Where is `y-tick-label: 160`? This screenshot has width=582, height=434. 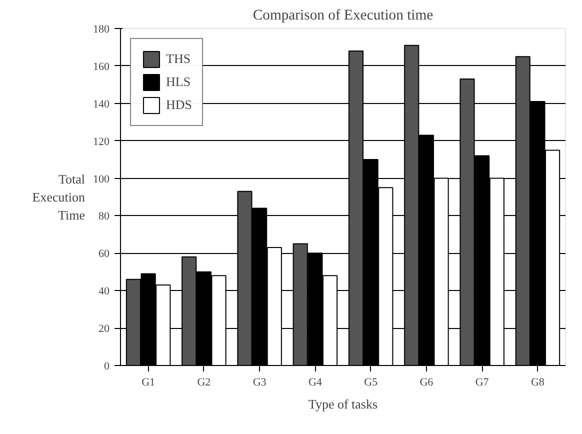 y-tick-label: 160 is located at coordinates (101, 66).